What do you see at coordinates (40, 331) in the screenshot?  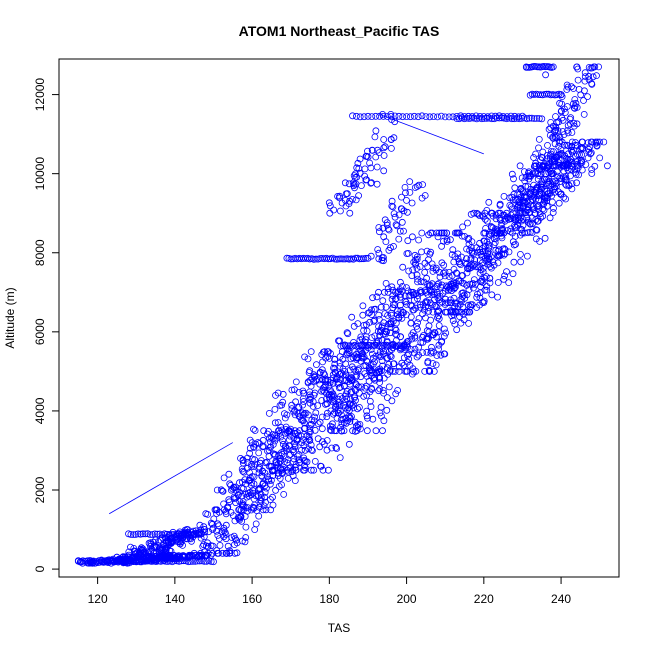 I see `y-tick-label: 6000` at bounding box center [40, 331].